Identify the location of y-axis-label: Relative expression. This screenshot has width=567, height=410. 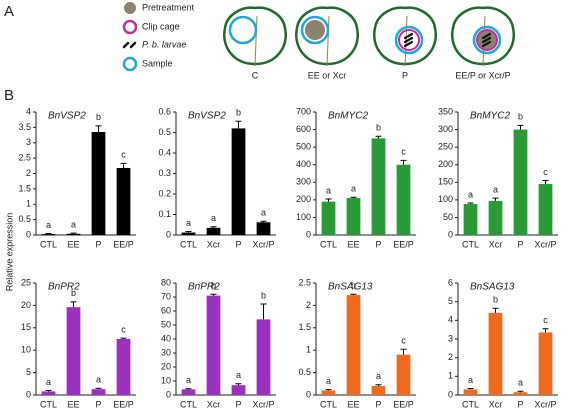
(9, 252).